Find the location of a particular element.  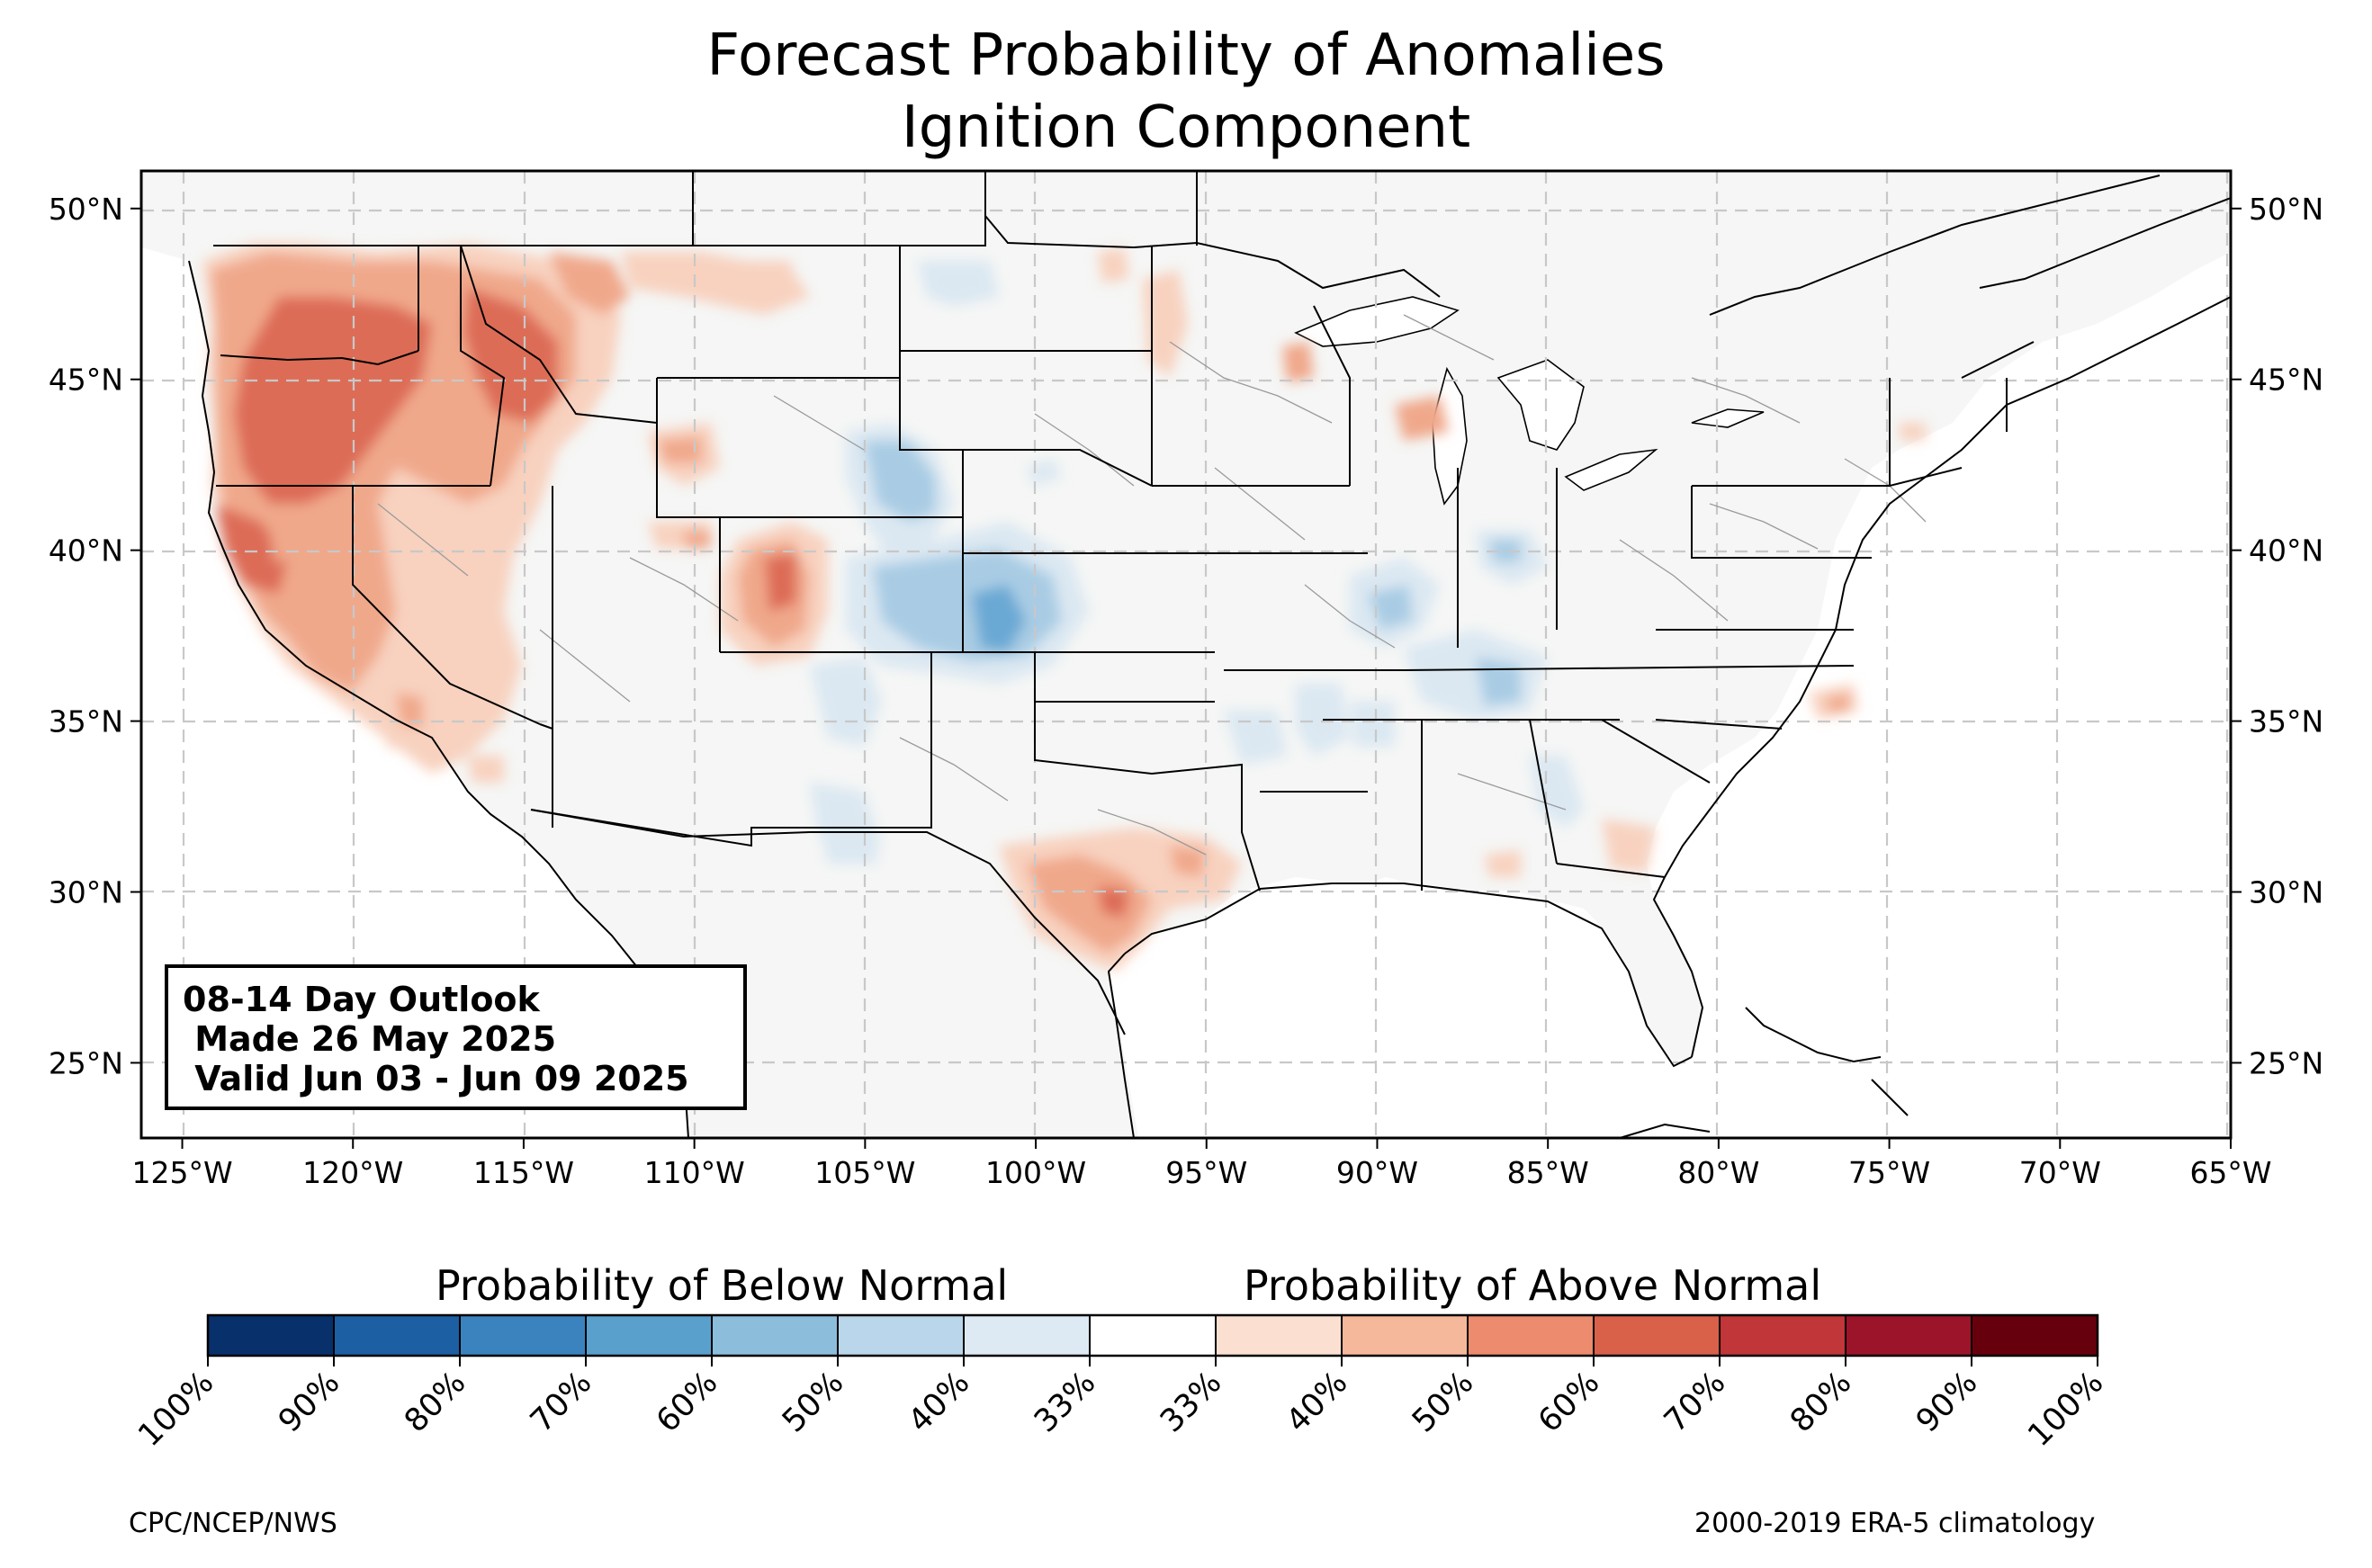

lon-tick-label: 70°W is located at coordinates (2060, 1172).